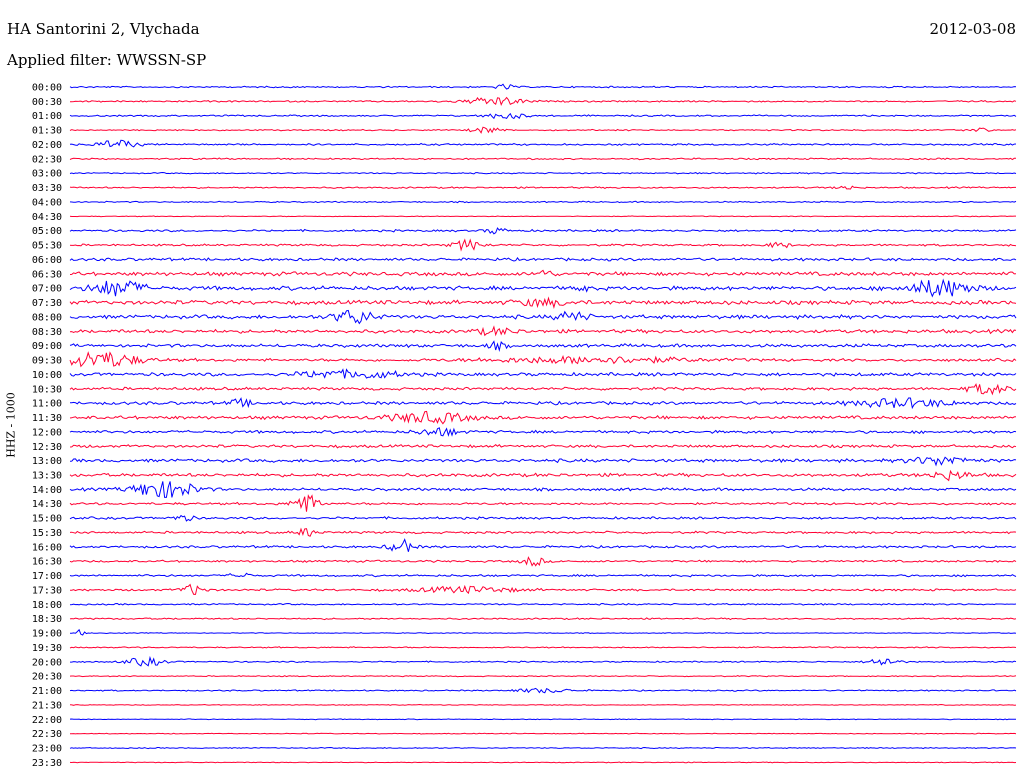 Image resolution: width=1024 pixels, height=780 pixels. I want to click on trace-time-label: 04:00, so click(47, 202).